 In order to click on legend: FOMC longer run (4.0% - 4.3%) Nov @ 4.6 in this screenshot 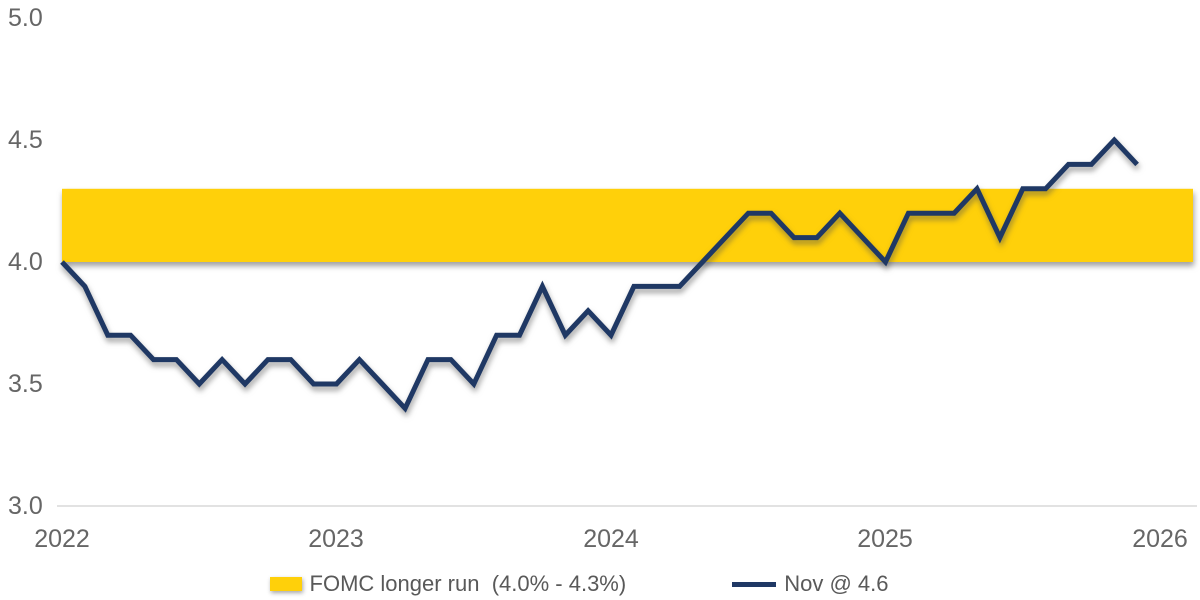, I will do `click(600, 584)`.